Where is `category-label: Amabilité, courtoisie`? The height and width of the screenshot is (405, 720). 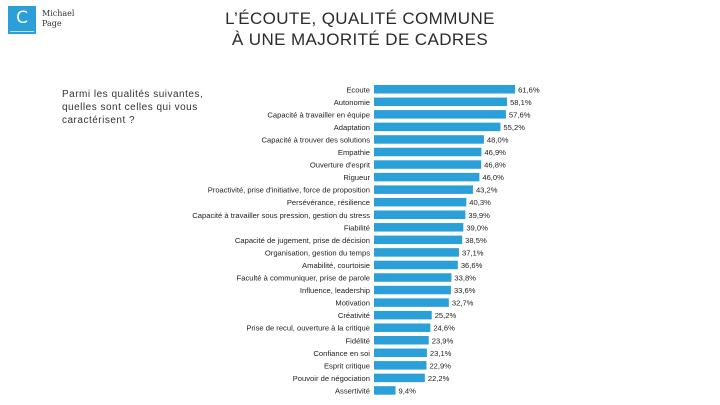
category-label: Amabilité, courtoisie is located at coordinates (336, 265).